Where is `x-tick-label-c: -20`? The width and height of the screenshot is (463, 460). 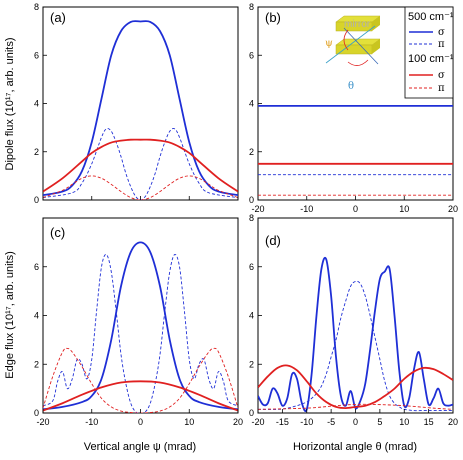 x-tick-label-c: -20 is located at coordinates (42, 422).